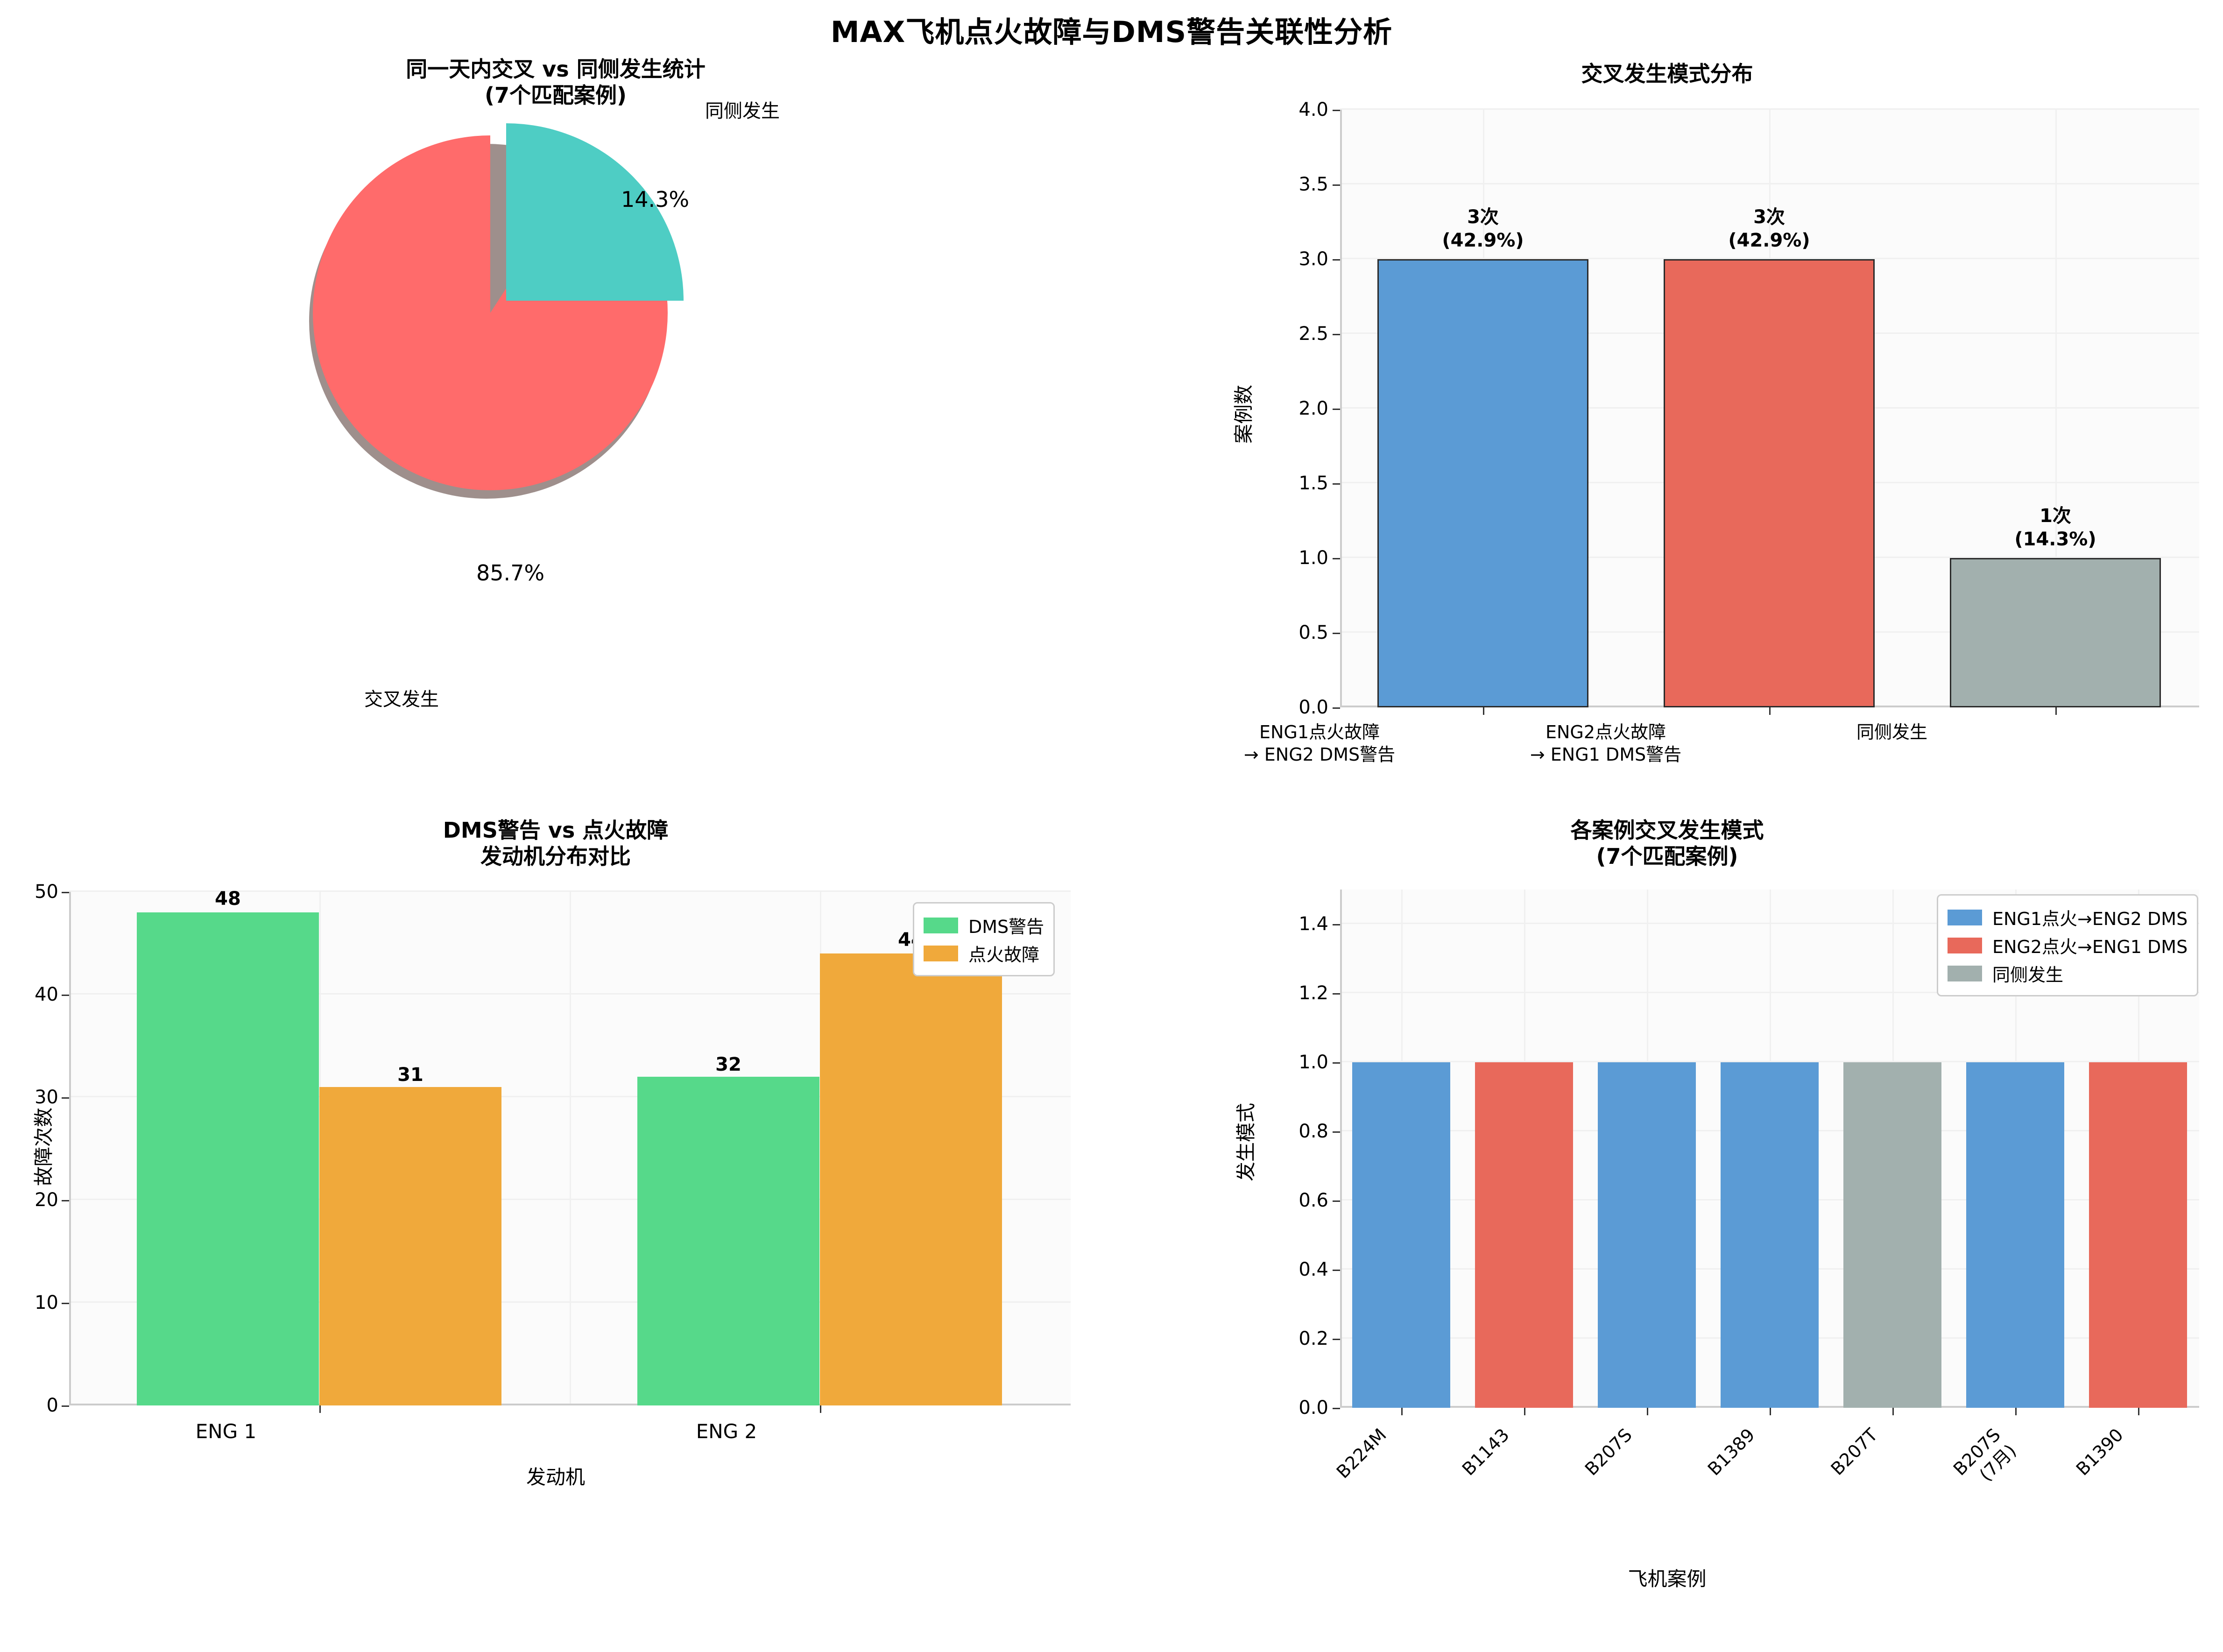 Image resolution: width=2223 pixels, height=1652 pixels. Describe the element at coordinates (1482, 483) in the screenshot. I see `bar-eng1-to-eng2` at that location.